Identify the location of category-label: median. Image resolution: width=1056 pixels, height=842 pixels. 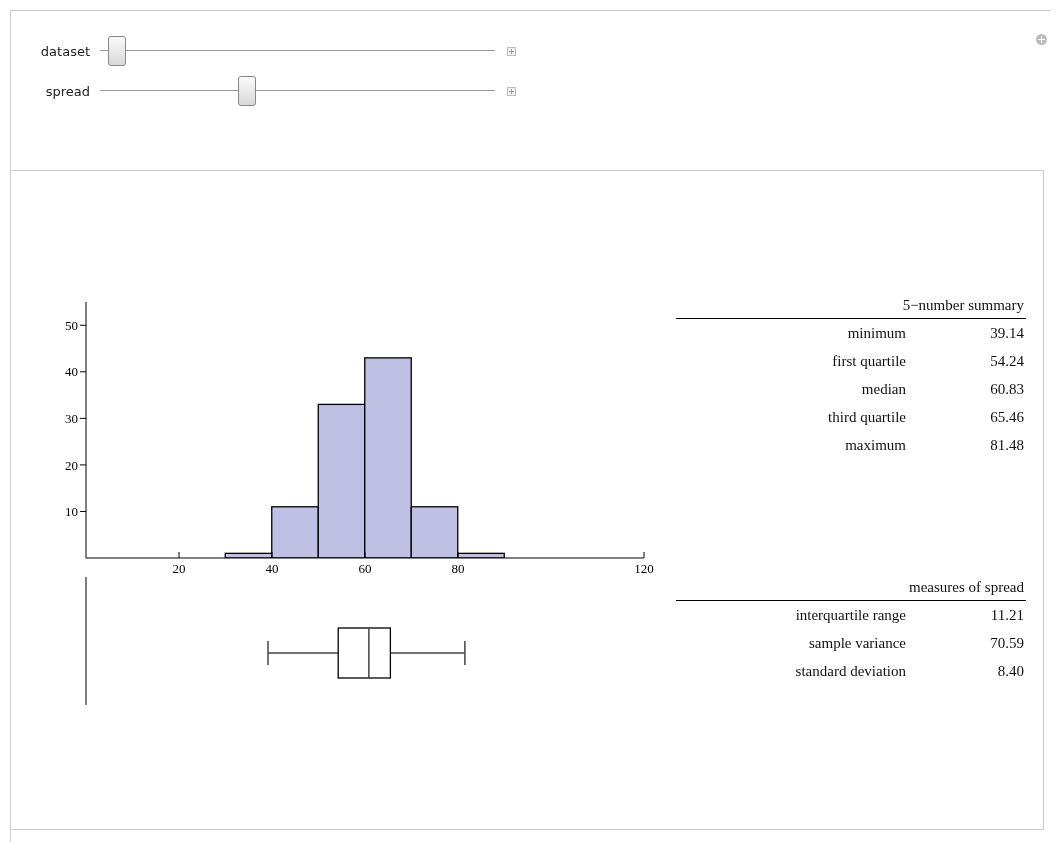
(883, 389).